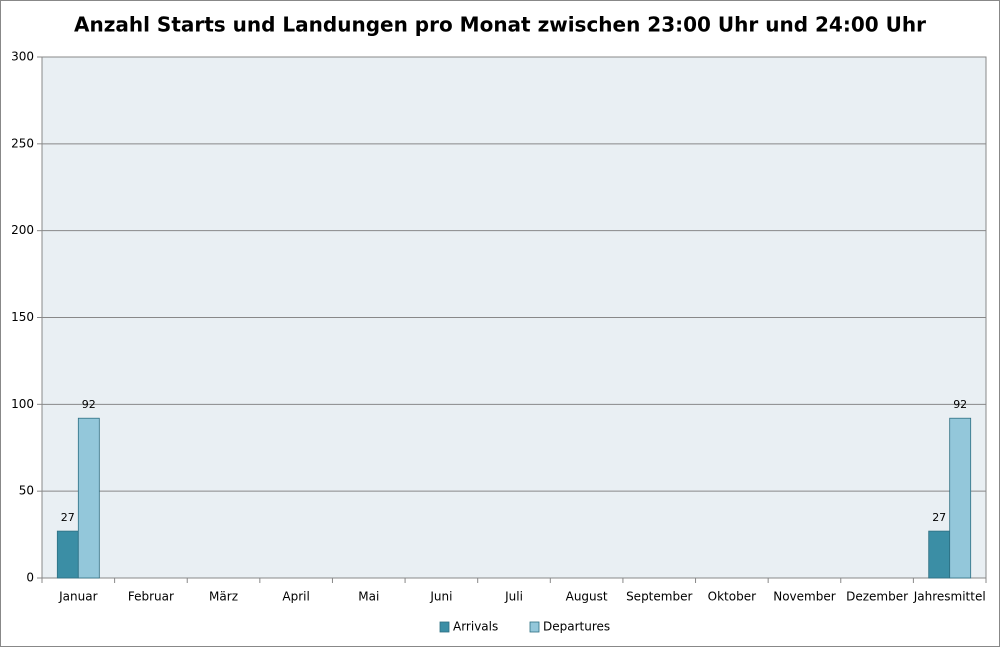 The width and height of the screenshot is (1000, 647). I want to click on x-tick-label: November, so click(804, 597).